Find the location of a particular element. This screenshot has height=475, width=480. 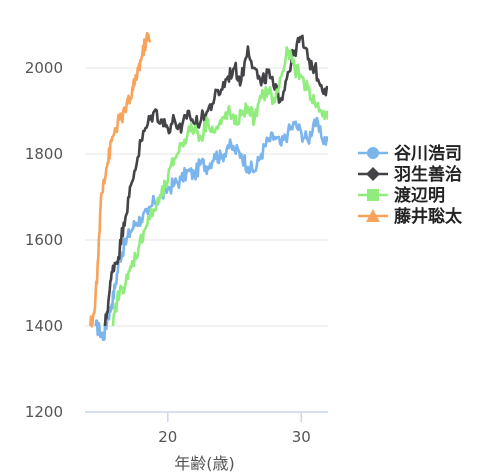

legend-item: 渡辺明 is located at coordinates (401, 195).